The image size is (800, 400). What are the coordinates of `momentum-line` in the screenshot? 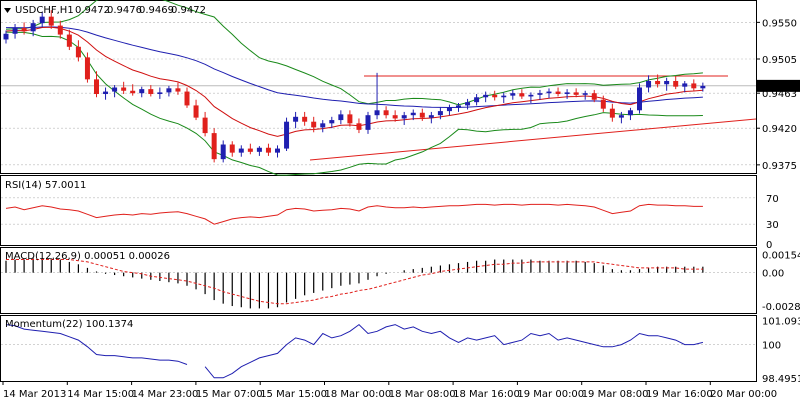 It's located at (454, 351).